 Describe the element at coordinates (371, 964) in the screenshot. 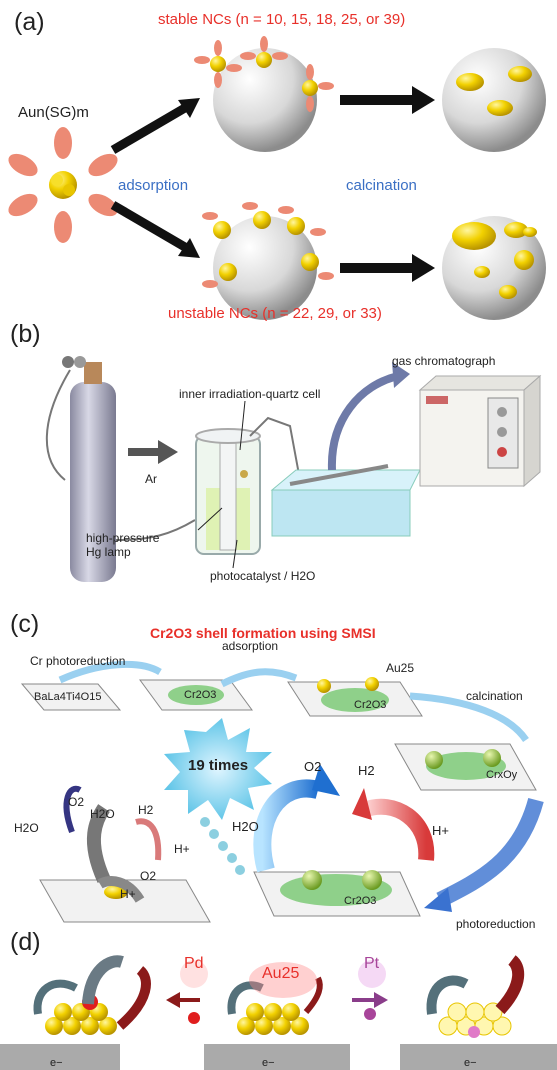

I see `pt-label: Pt` at that location.